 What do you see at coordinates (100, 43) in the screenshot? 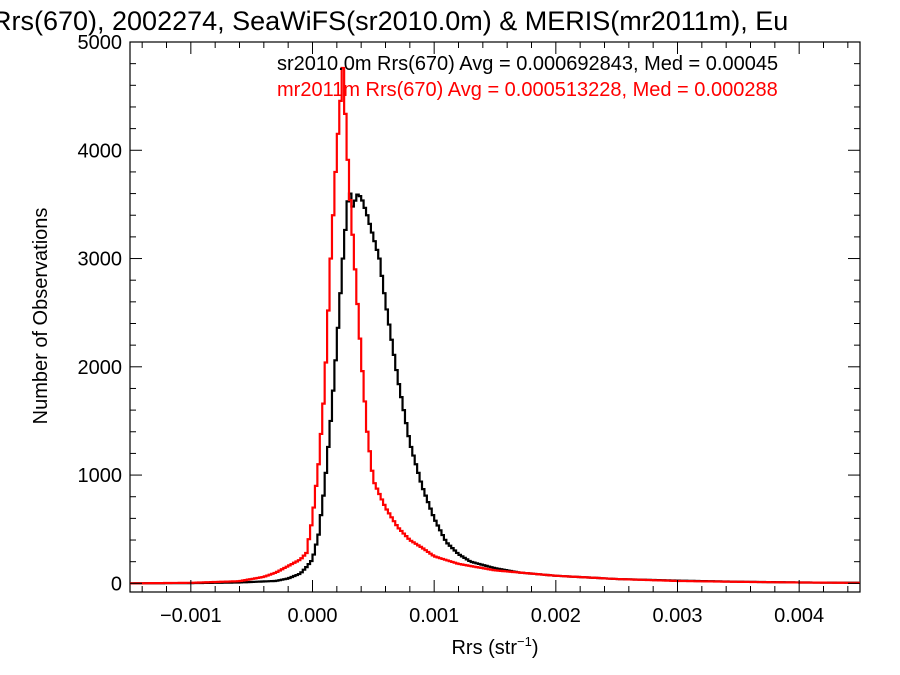
I see `y-tick-label: 5000` at bounding box center [100, 43].